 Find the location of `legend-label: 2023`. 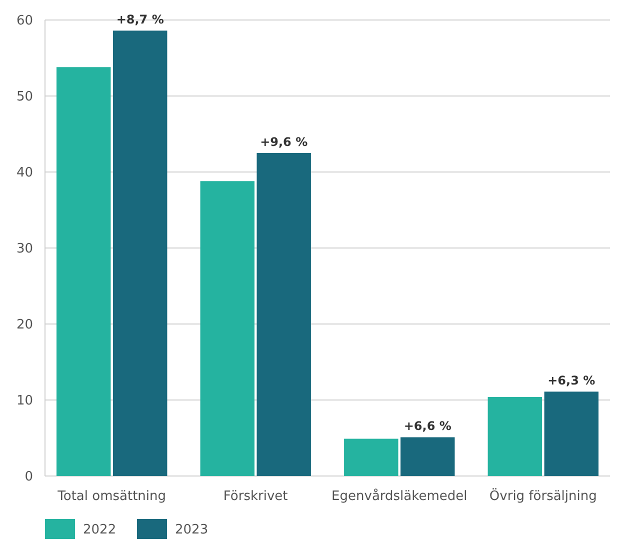

legend-label: 2023 is located at coordinates (191, 530).